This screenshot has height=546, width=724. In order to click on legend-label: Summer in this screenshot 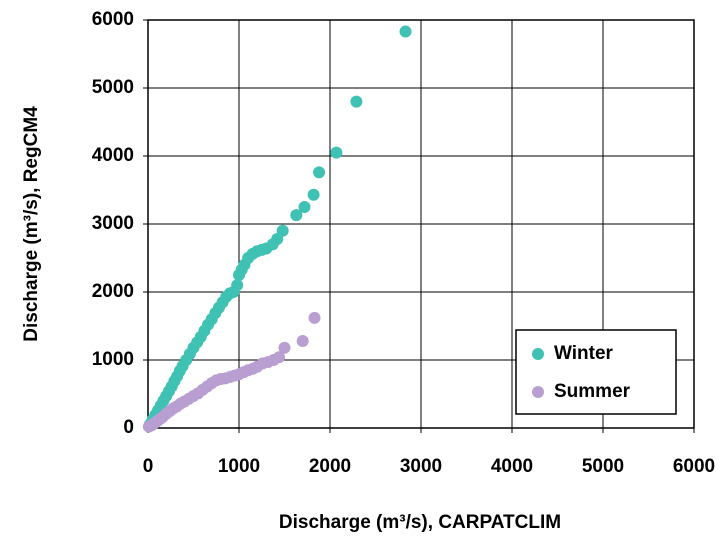, I will do `click(592, 391)`.